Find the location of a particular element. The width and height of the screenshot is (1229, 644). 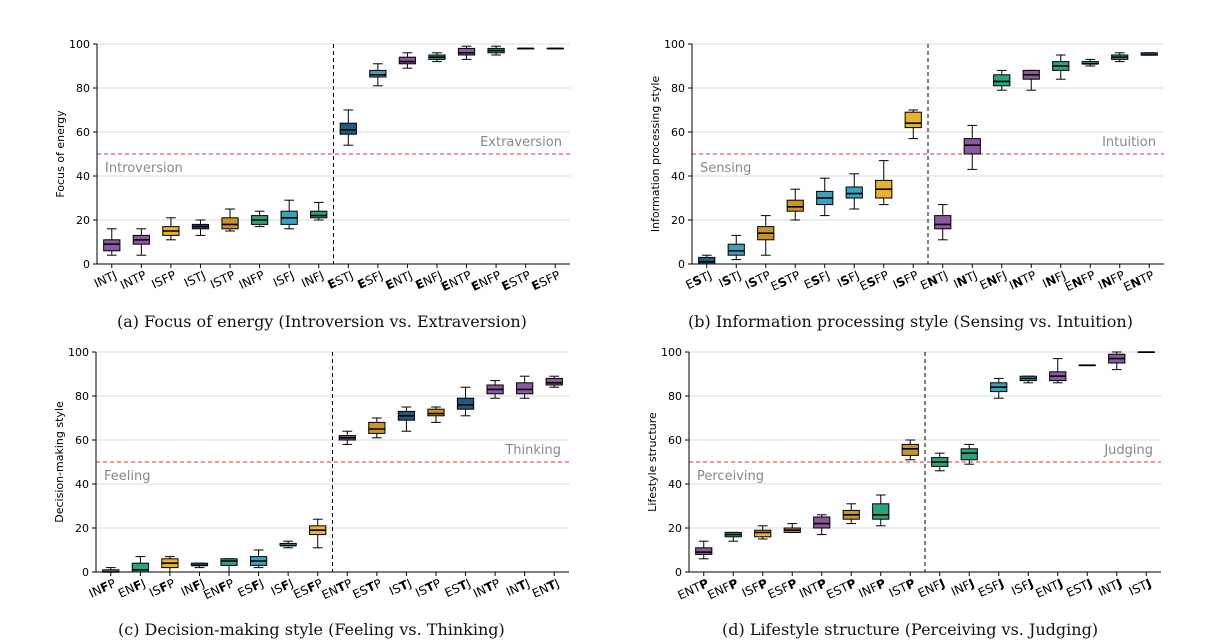

right-group-label: Thinking is located at coordinates (532, 450).